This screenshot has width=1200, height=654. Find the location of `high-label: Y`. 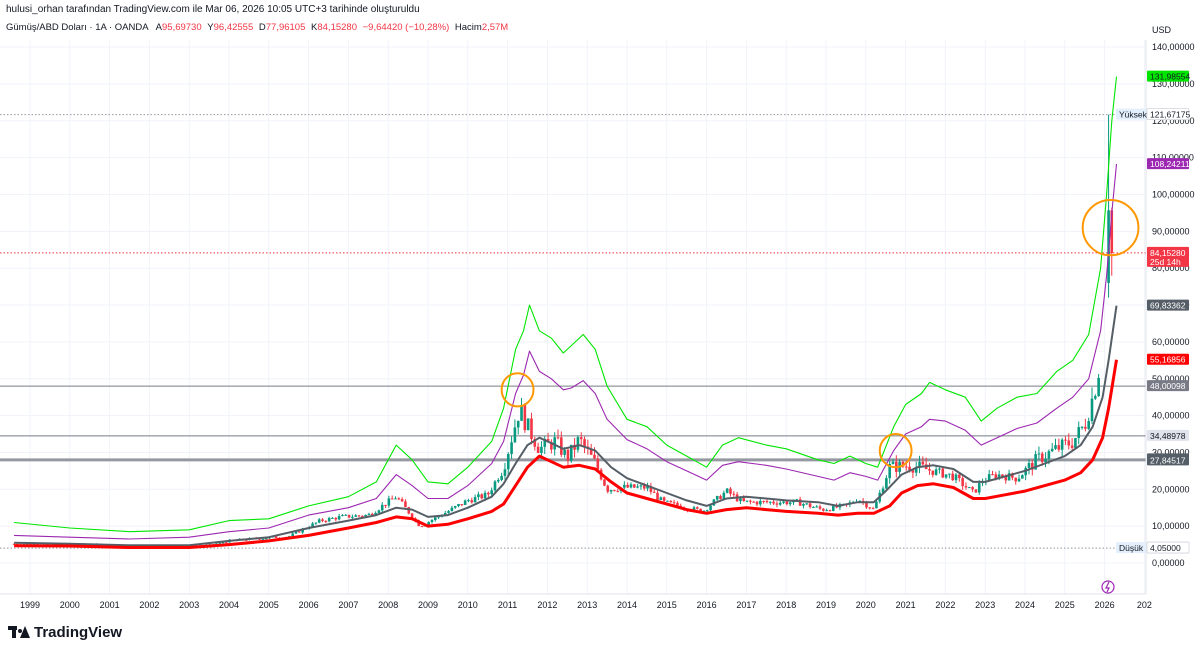

high-label: Y is located at coordinates (210, 27).